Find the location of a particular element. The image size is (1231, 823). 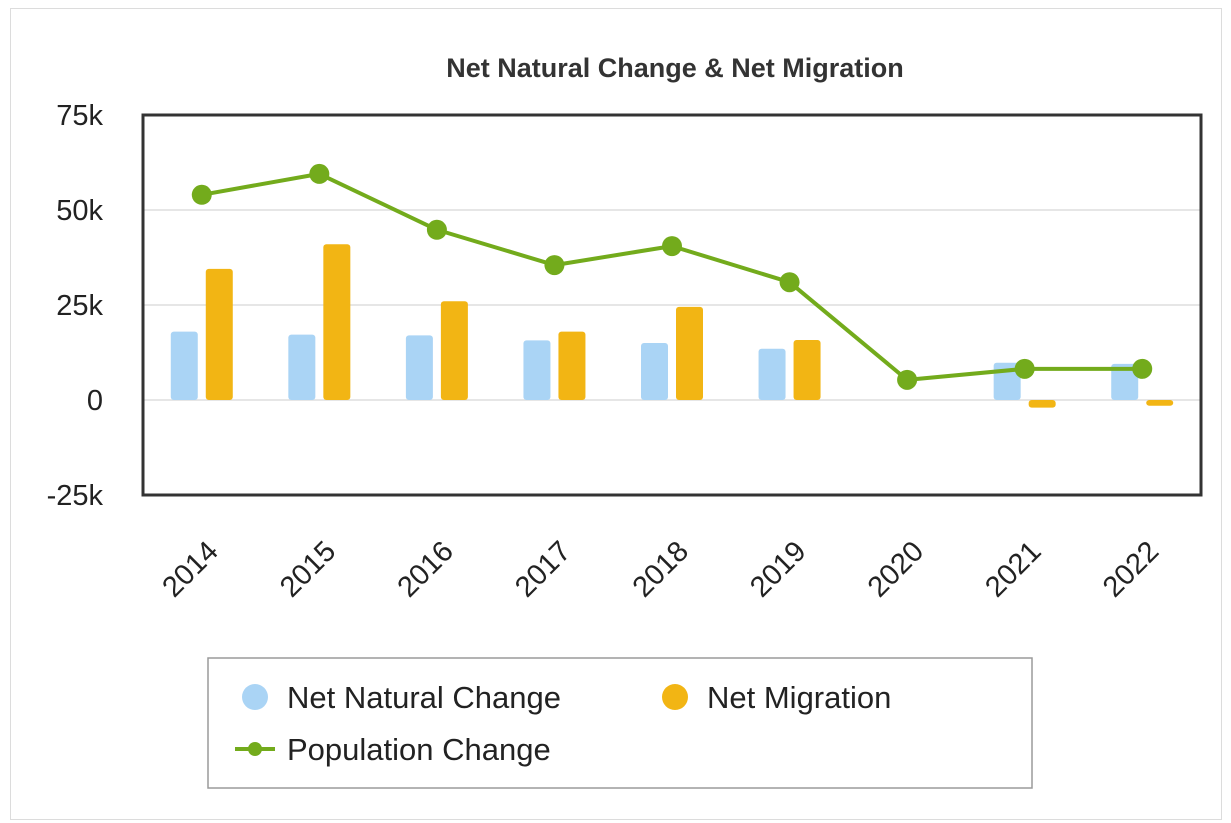

y-tick-label: 75k is located at coordinates (79, 116).